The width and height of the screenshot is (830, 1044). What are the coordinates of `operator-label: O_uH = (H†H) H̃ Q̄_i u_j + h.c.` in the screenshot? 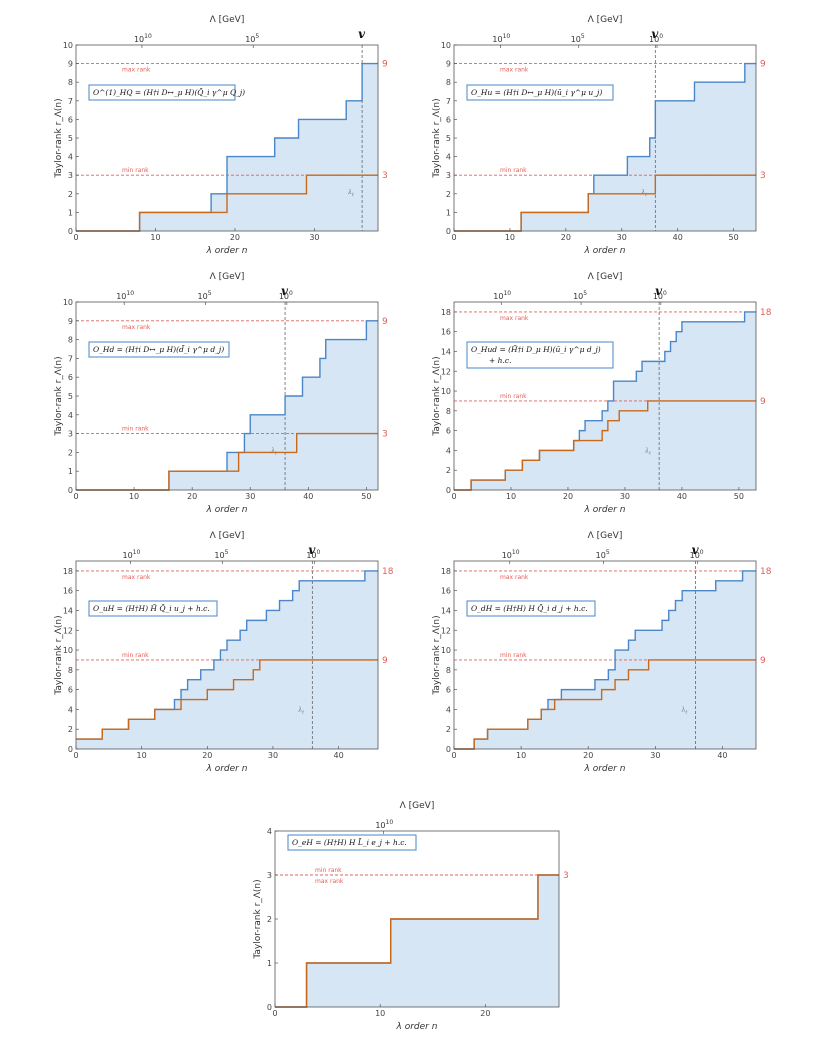 It's located at (151, 608).